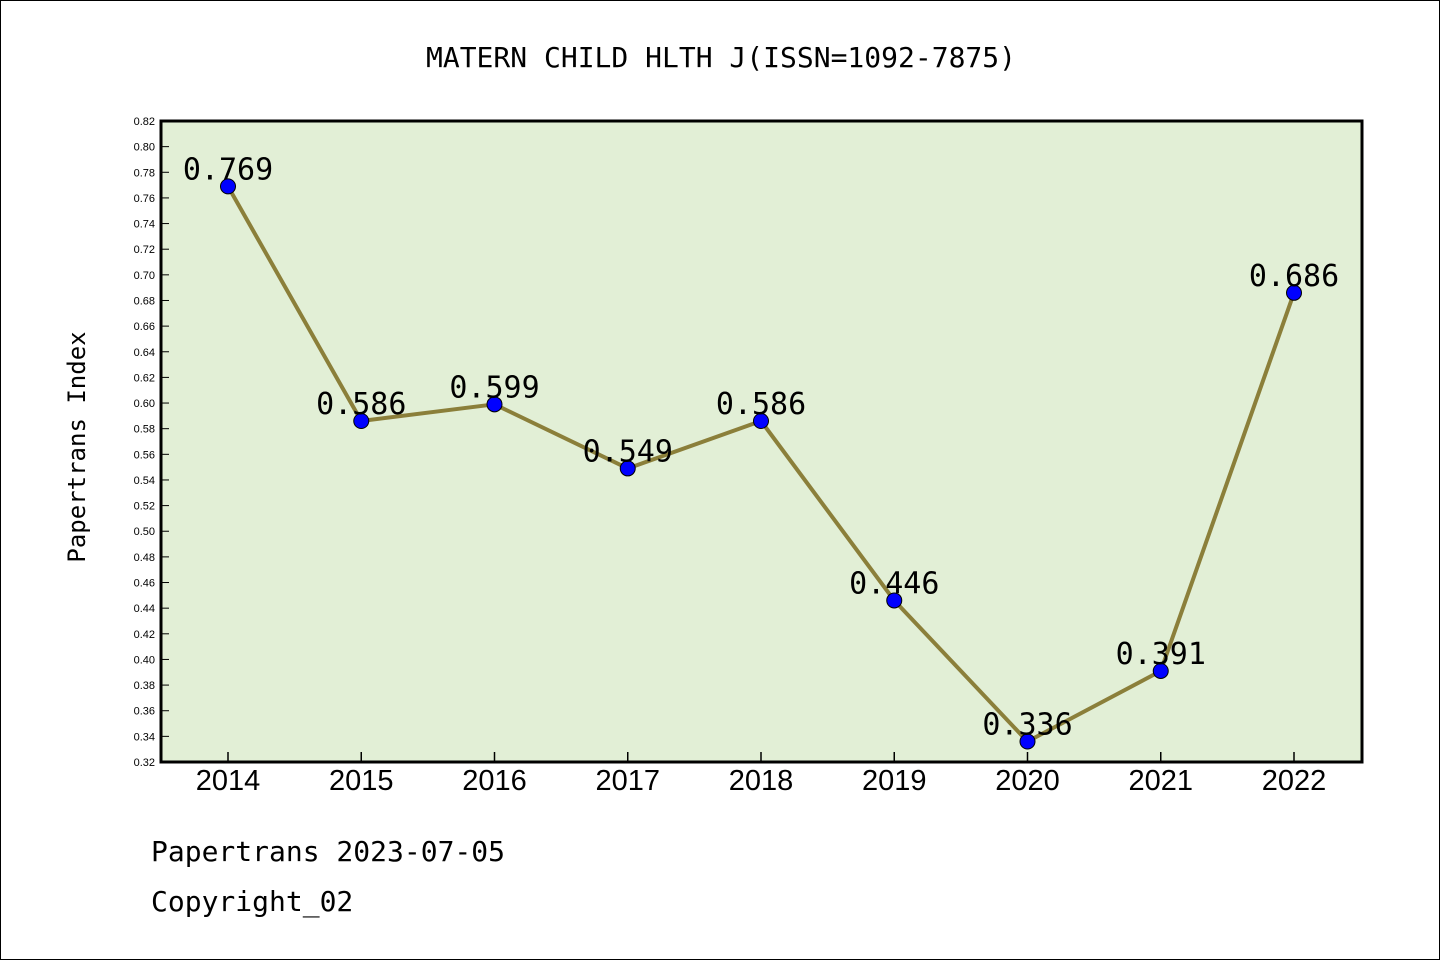  What do you see at coordinates (228, 781) in the screenshot?
I see `x-tick-label: 2014` at bounding box center [228, 781].